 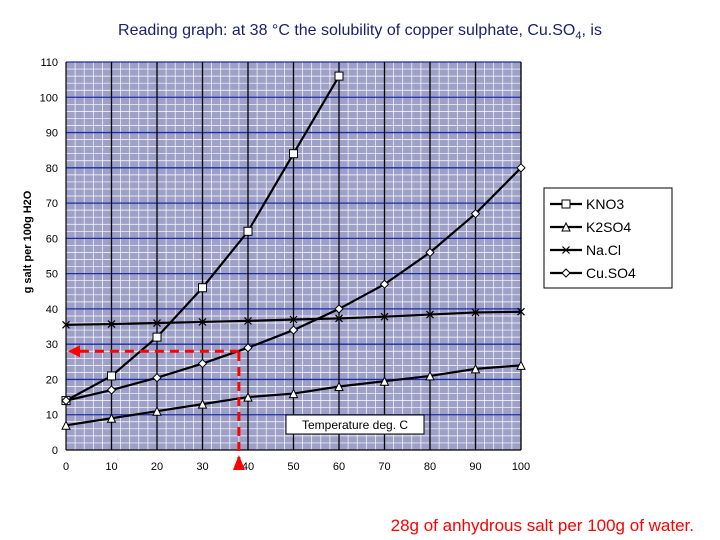 I want to click on x-tick-label: 40, so click(x=248, y=467).